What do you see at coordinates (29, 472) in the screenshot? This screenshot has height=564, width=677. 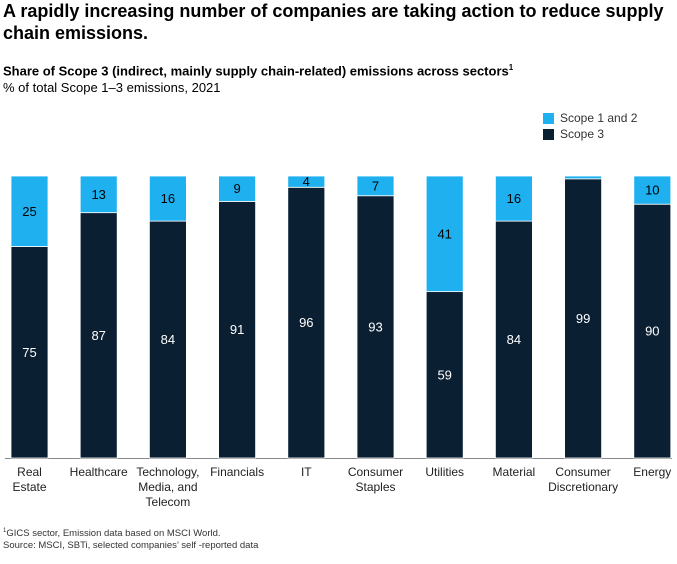 I see `category-label-real-estate-line-1: Real` at bounding box center [29, 472].